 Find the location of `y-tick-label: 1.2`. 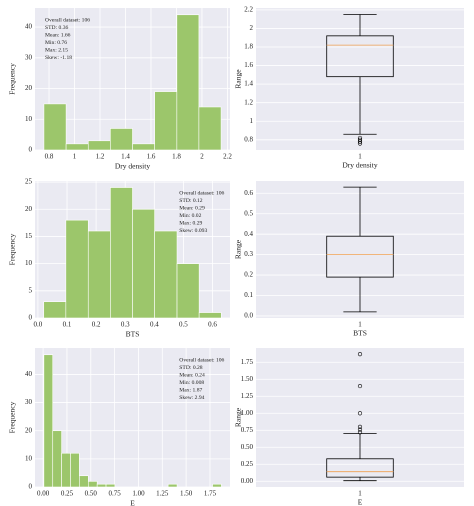

y-tick-label: 1.2 is located at coordinates (248, 102).